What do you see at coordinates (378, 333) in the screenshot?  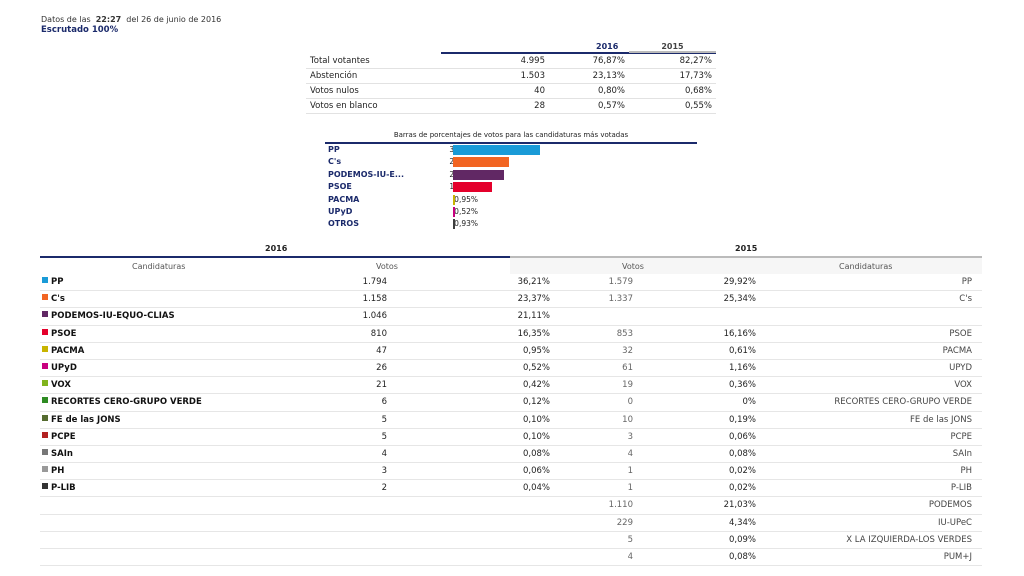 I see `votes-2016: 810` at bounding box center [378, 333].